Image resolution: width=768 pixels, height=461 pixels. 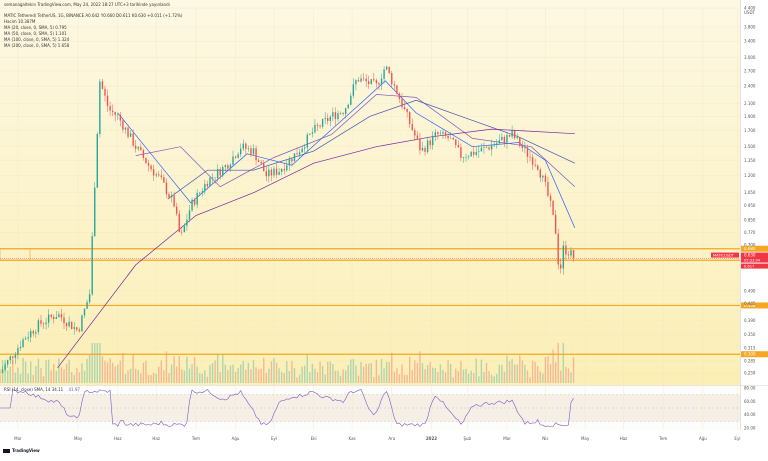 I want to click on price-tick-label: 1.500, so click(x=750, y=146).